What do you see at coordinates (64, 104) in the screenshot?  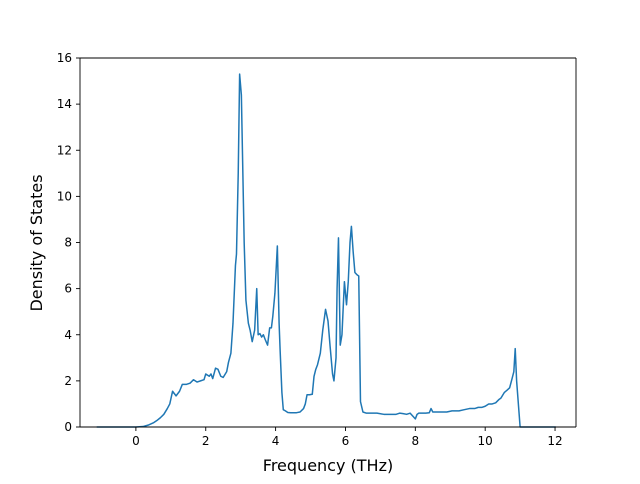 I see `y-tick-label: 14` at bounding box center [64, 104].